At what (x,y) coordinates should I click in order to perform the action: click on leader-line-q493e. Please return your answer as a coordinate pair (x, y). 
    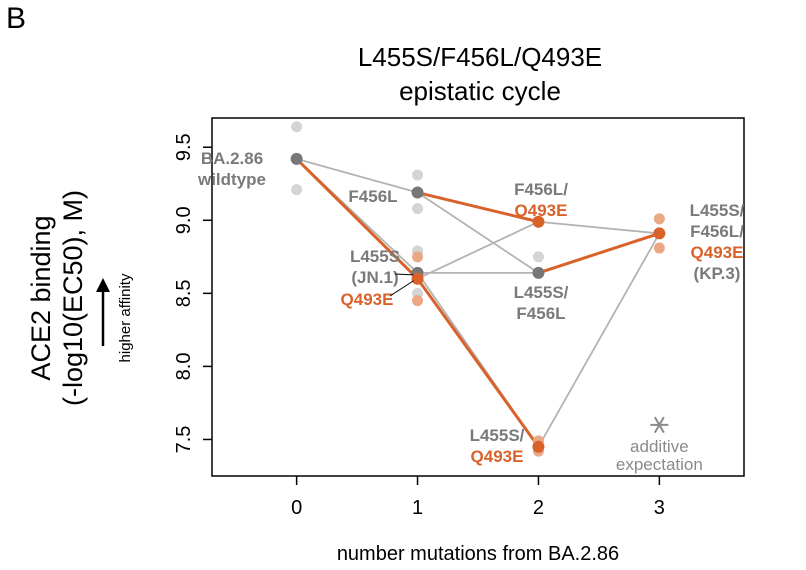
    Looking at the image, I should click on (401, 288).